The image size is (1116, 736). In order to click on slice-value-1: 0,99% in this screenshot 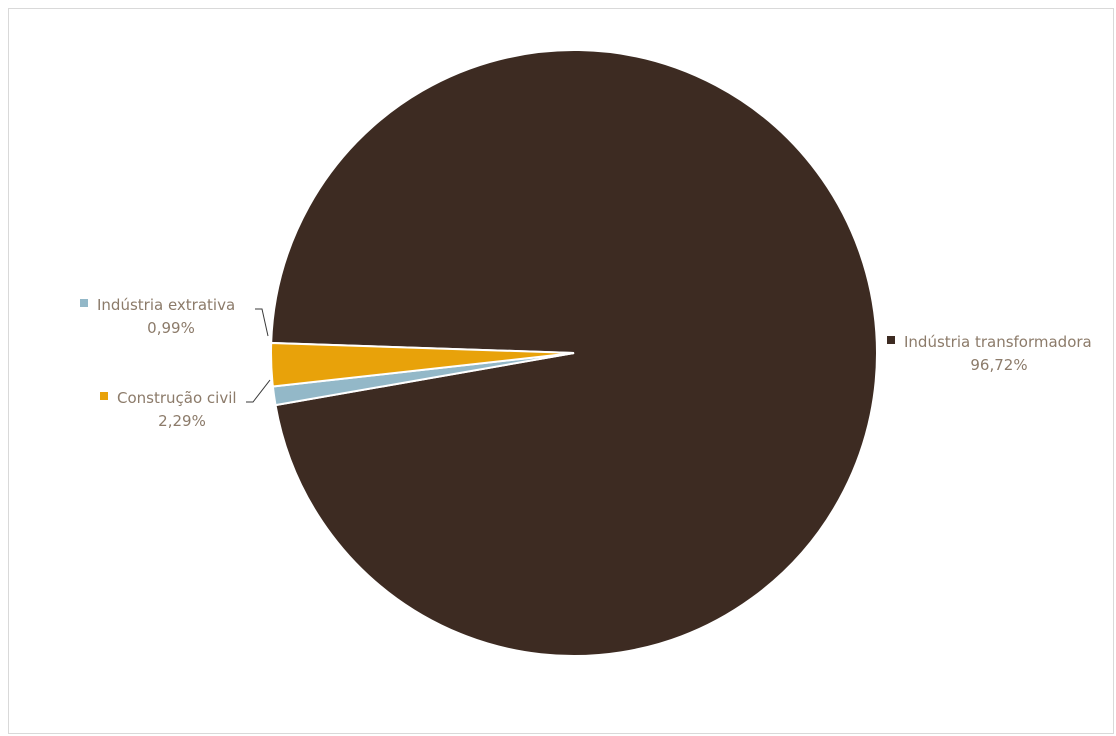, I will do `click(171, 328)`.